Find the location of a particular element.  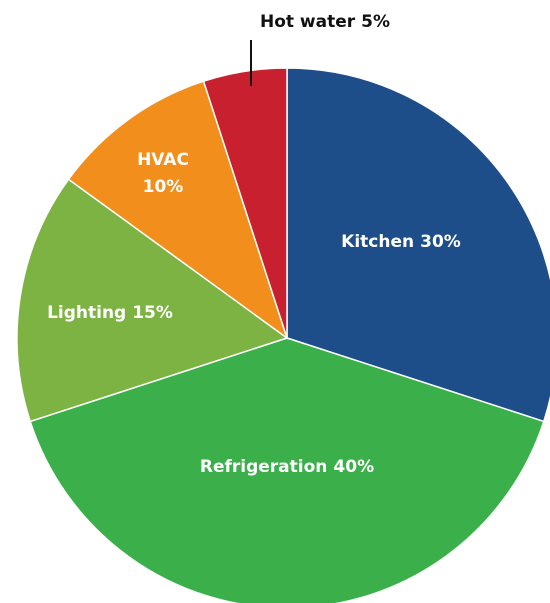

slice-value: 15% is located at coordinates (152, 313).